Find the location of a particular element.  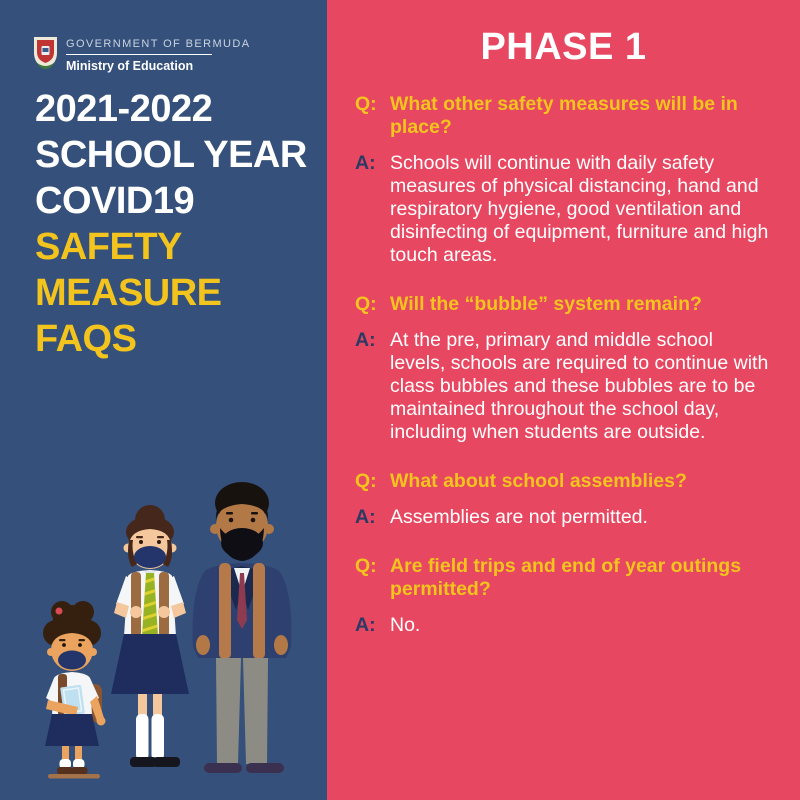

man-figure is located at coordinates (242, 627).